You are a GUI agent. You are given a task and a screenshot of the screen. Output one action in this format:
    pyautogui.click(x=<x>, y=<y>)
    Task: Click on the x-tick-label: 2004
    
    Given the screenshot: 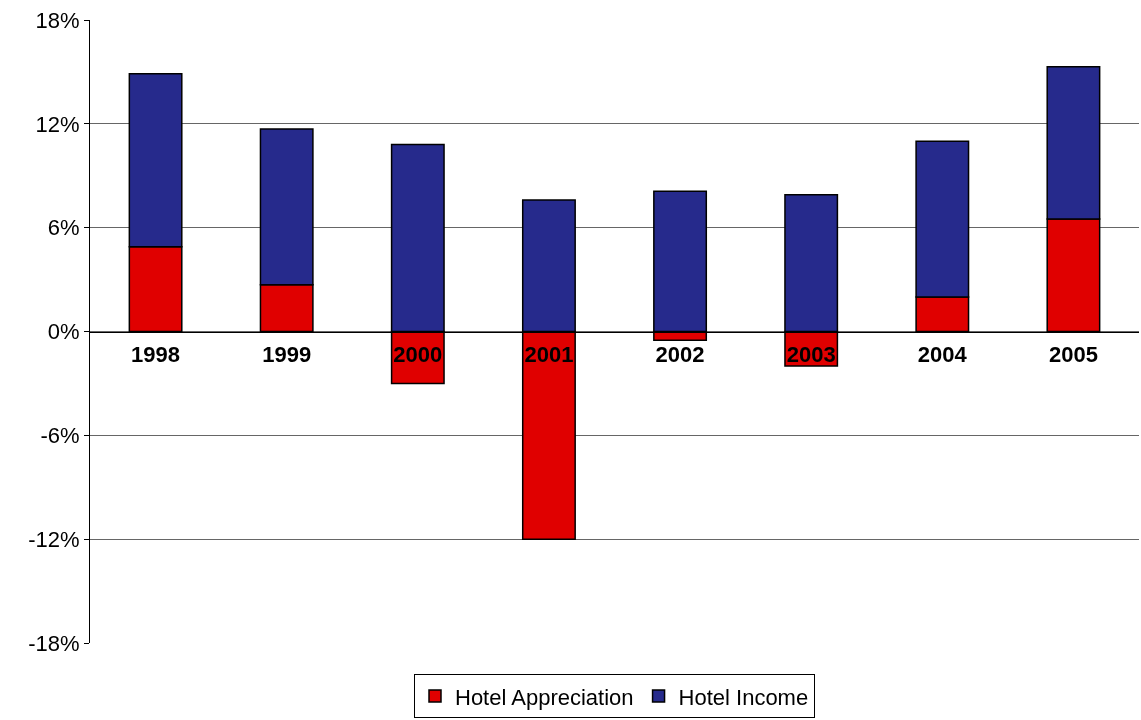 What is the action you would take?
    pyautogui.click(x=942, y=354)
    